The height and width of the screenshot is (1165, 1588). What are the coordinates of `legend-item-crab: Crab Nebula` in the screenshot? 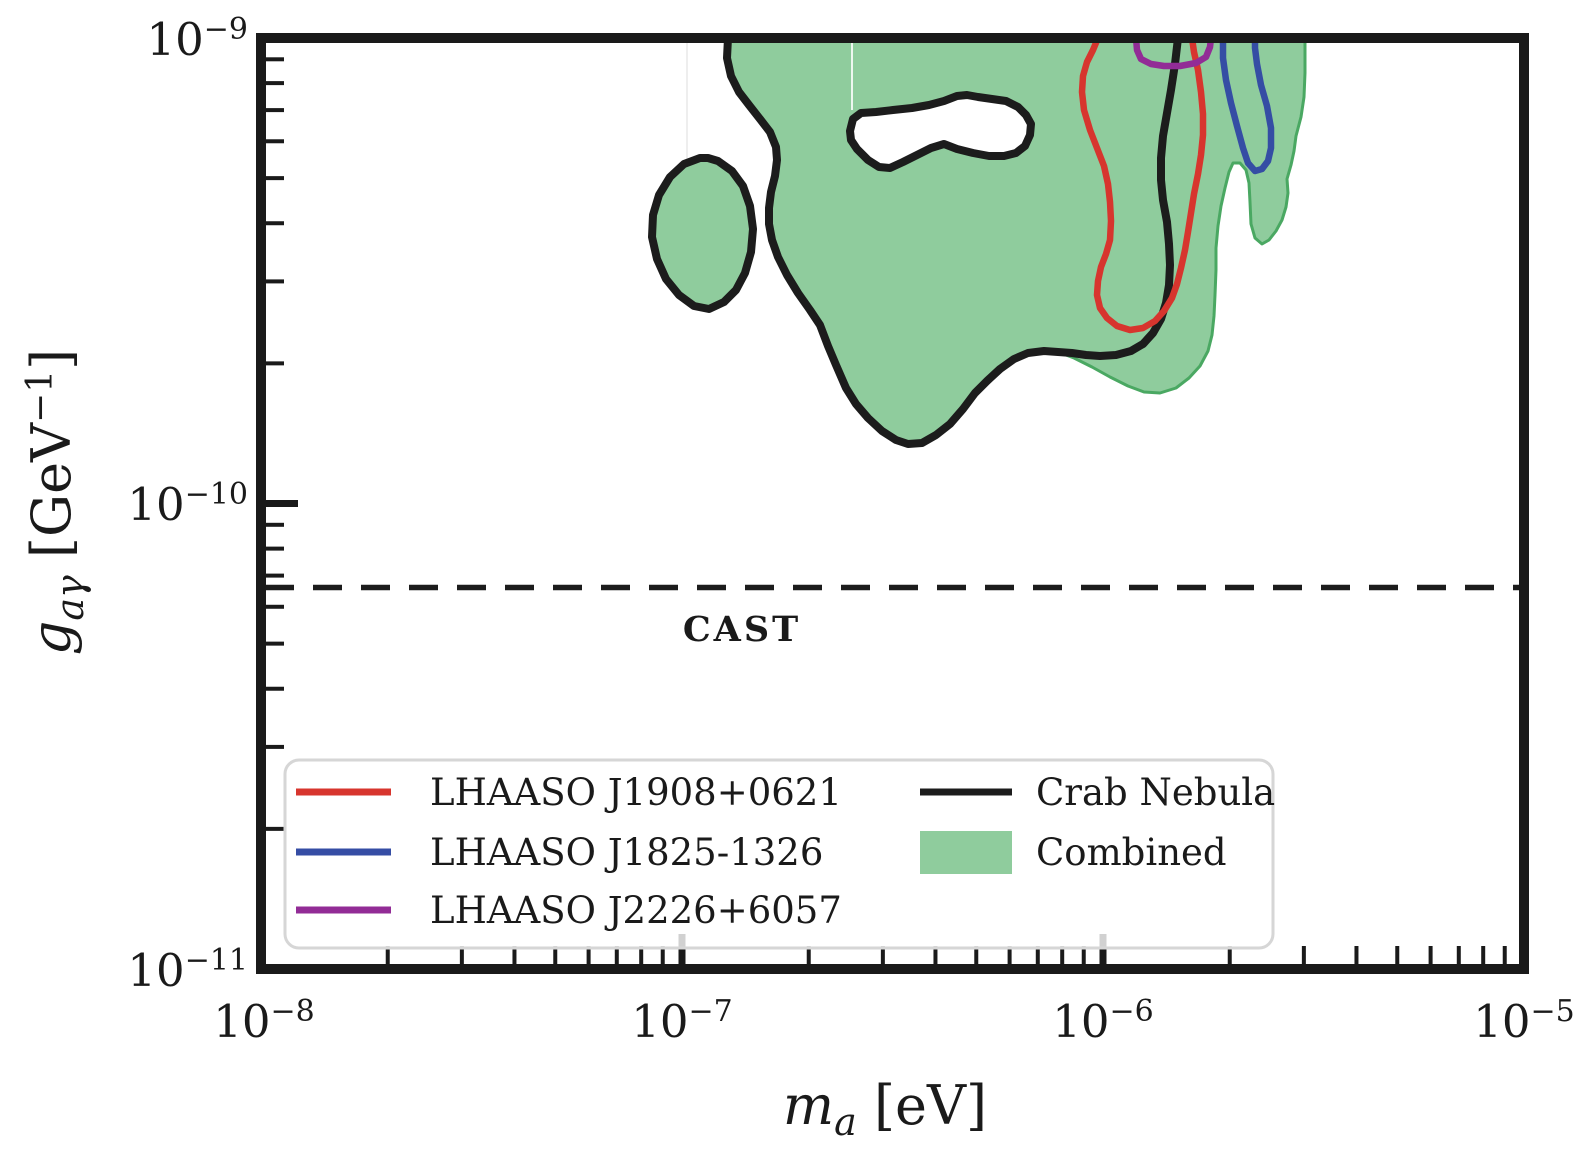 It's located at (1097, 792).